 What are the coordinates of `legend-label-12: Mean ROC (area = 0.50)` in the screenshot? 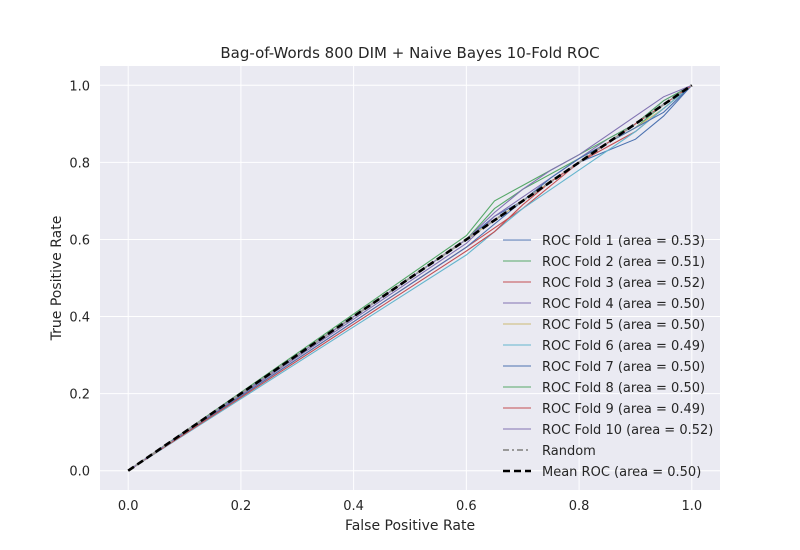 It's located at (621, 472).